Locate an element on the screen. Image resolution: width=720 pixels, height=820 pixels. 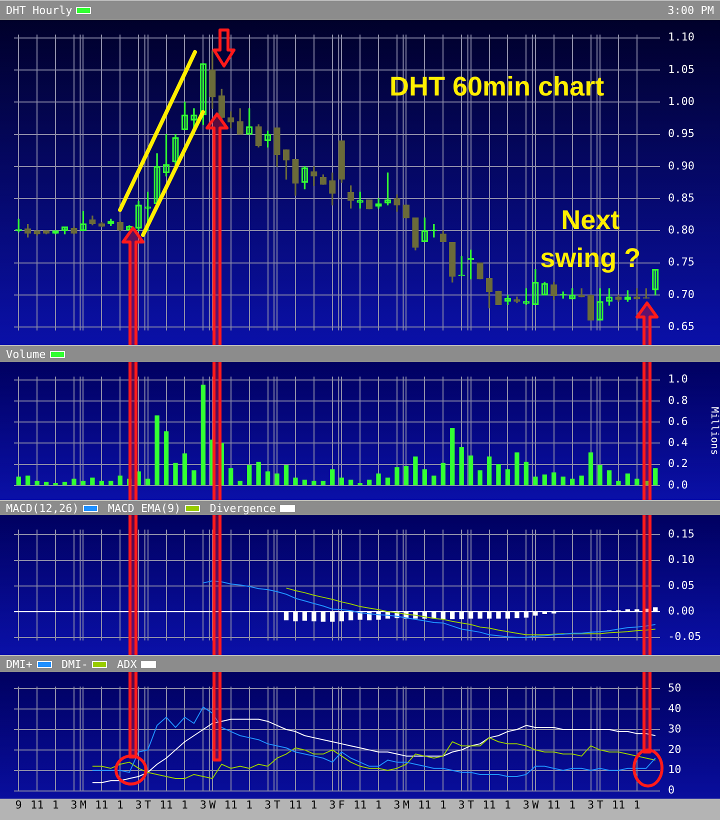
y-tick-label: 0.05 is located at coordinates (681, 585).